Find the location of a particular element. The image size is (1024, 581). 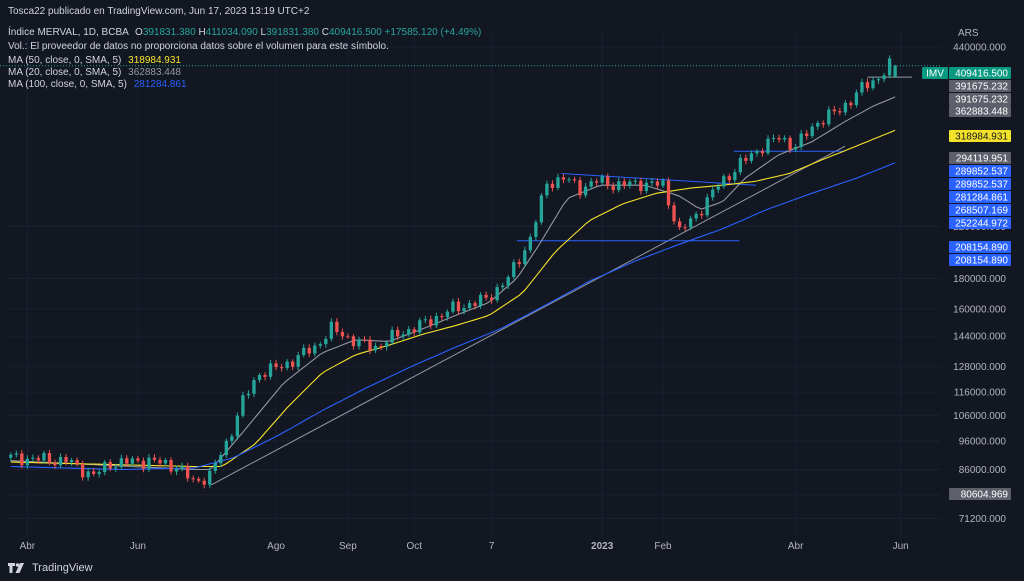

ma100-legend: MA (100, close, 0, SMA, 5) 281284.861 is located at coordinates (97, 84).